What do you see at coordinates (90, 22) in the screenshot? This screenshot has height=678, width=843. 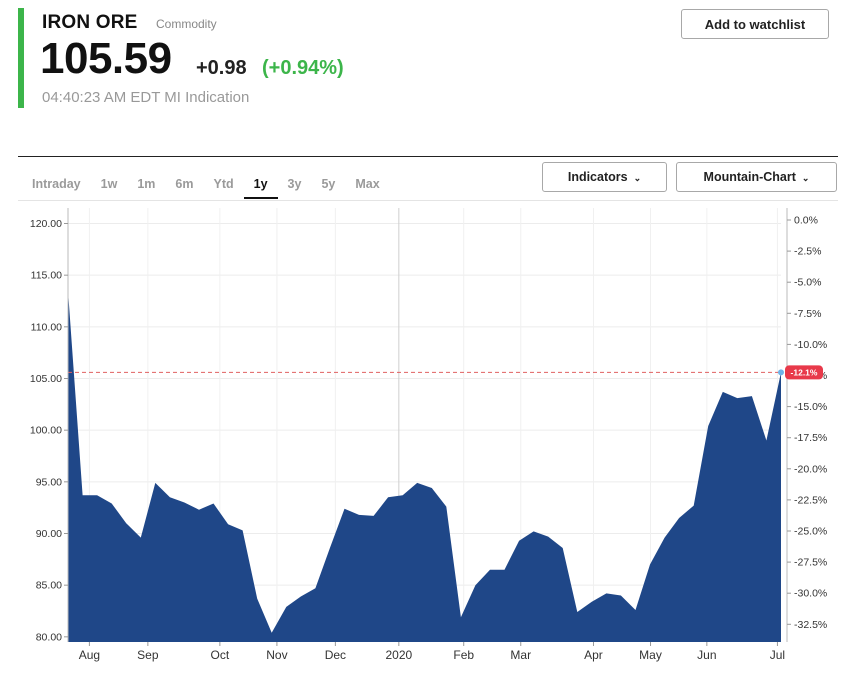 I see `instrument-name: IRON ORE` at bounding box center [90, 22].